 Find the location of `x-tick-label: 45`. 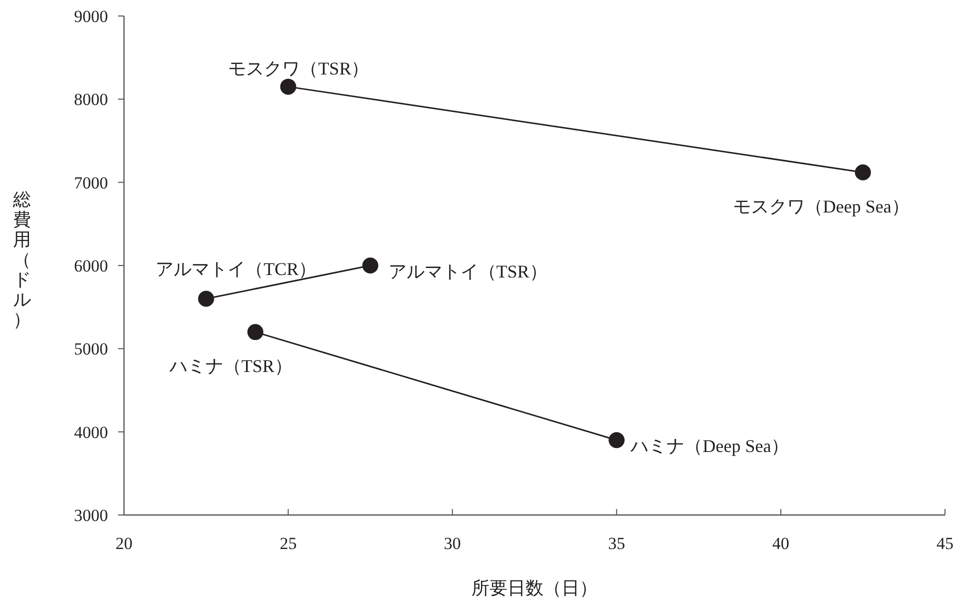

x-tick-label: 45 is located at coordinates (945, 543).